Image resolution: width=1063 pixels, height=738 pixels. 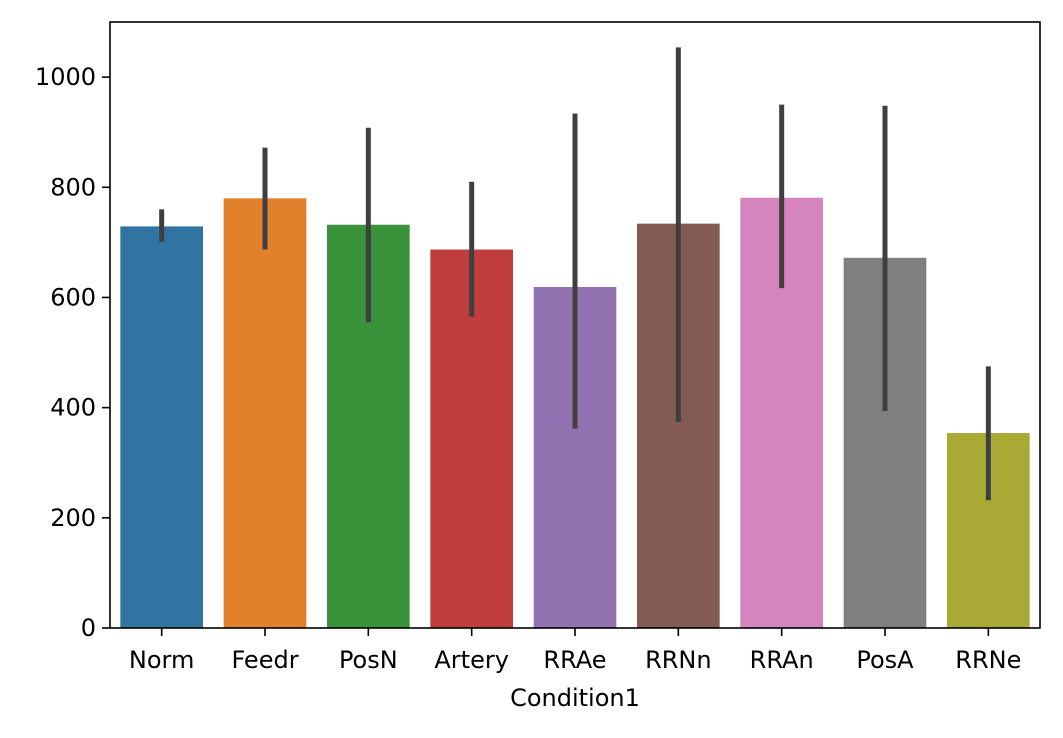 I want to click on x-tick-label: Feedr, so click(x=264, y=660).